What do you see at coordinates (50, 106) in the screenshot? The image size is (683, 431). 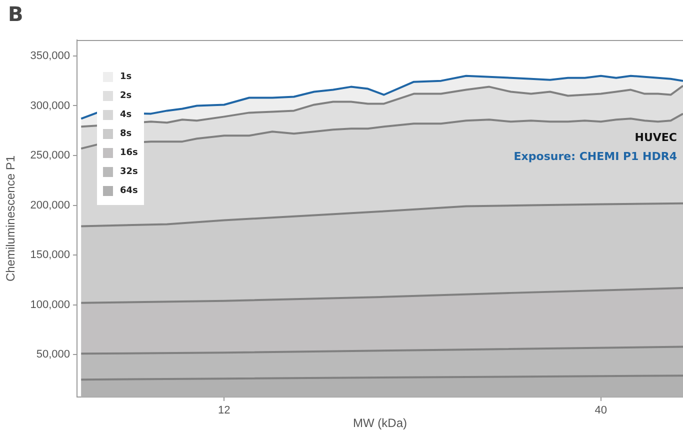 I see `y-tick-label: 300,000` at bounding box center [50, 106].